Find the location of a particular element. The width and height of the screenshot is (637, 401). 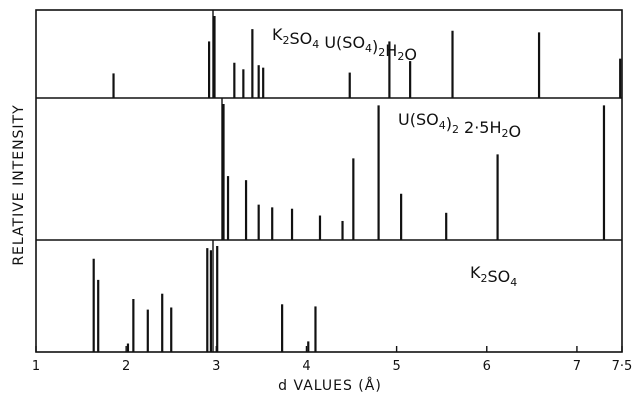

label-text: 2·5H is located at coordinates (480, 127).